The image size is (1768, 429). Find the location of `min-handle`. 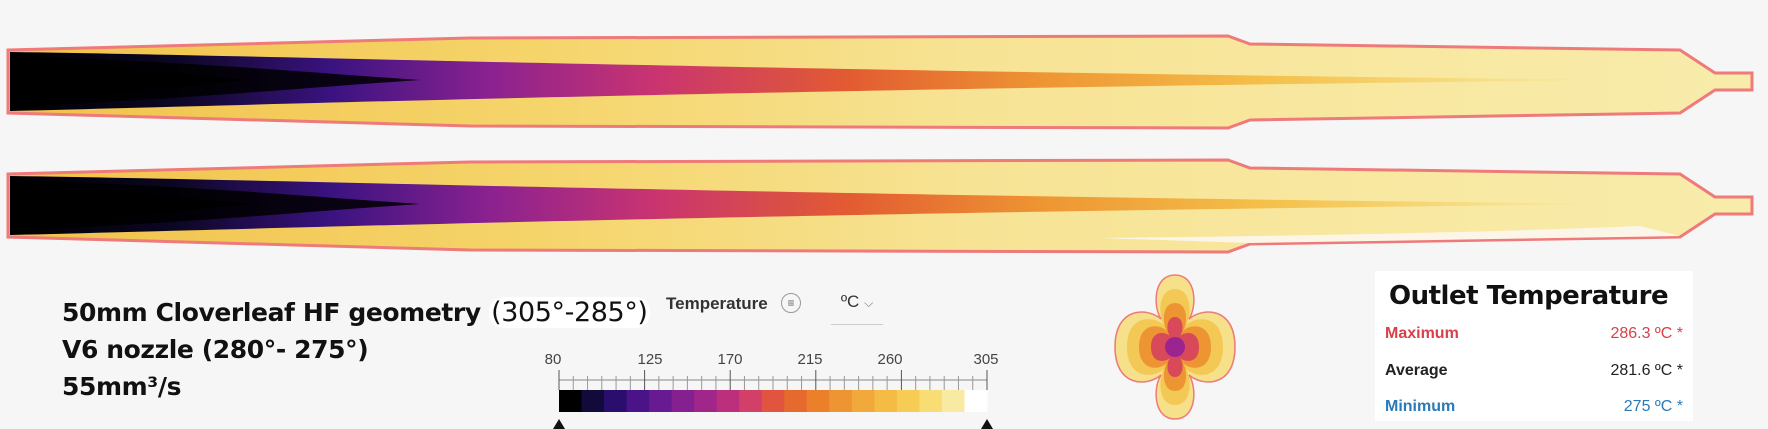

min-handle is located at coordinates (559, 424).